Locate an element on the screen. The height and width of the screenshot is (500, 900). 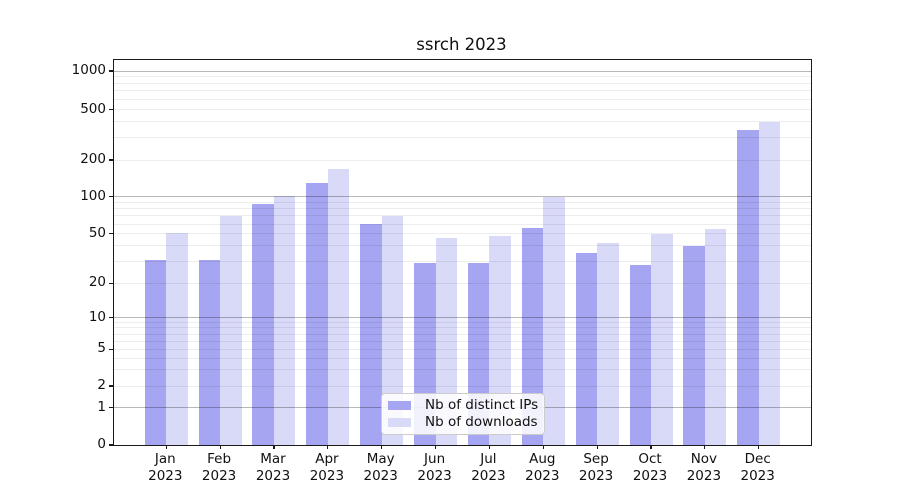
y-tick-label-1000: 1000 is located at coordinates (88, 70).